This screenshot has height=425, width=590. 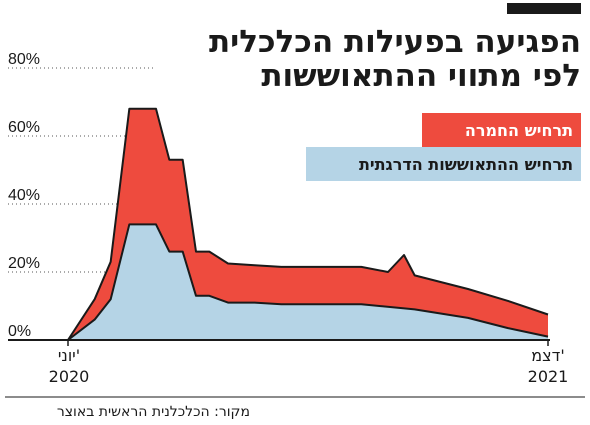 I want to click on legend: תרחיש החמרה תרחיש ההתאוששות הדרגתית, so click(x=443, y=147).